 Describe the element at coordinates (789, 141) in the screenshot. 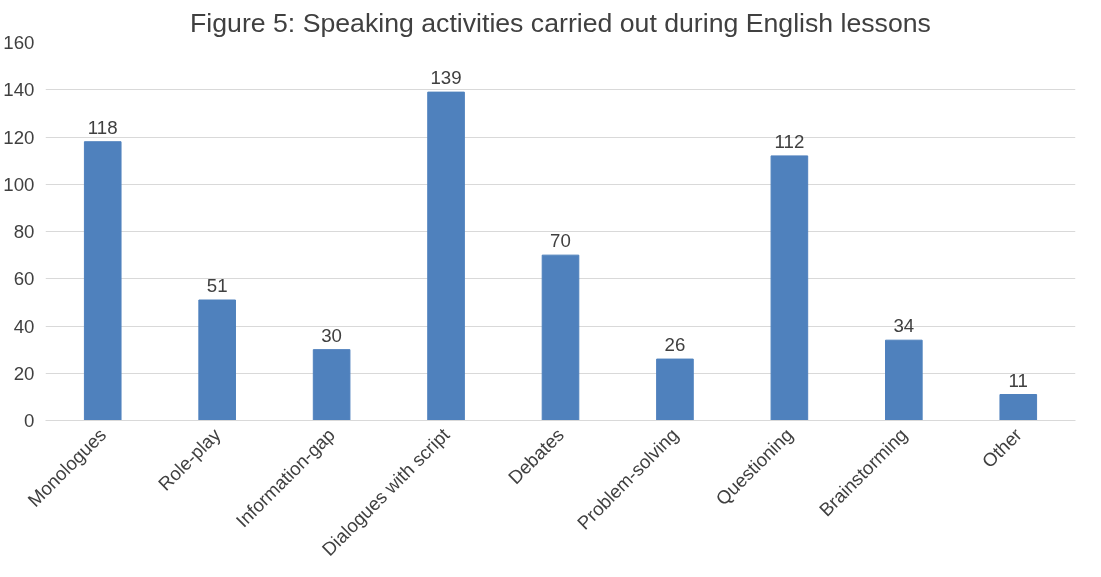

I see `data-label: 112` at that location.